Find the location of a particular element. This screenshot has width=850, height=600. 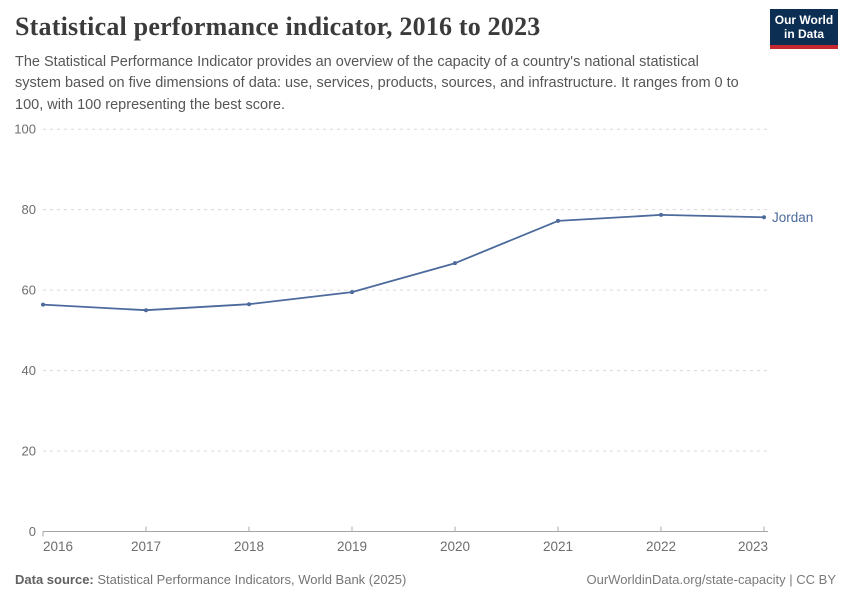

x-tick-label: 2019 is located at coordinates (352, 546).